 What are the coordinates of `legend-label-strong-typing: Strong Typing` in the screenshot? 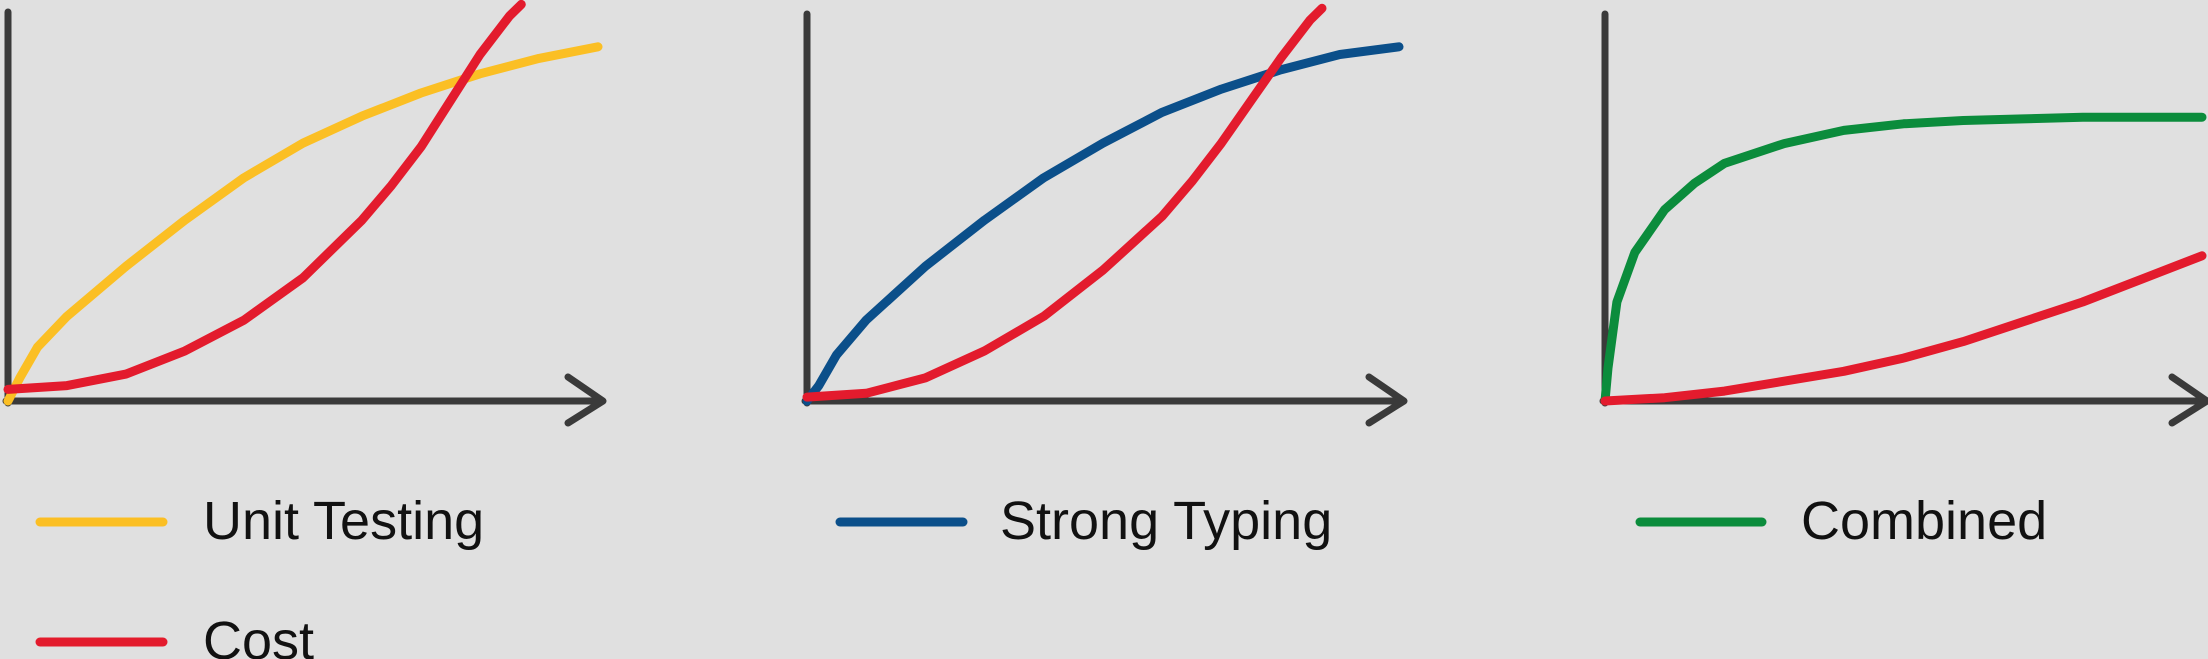 It's located at (1166, 521).